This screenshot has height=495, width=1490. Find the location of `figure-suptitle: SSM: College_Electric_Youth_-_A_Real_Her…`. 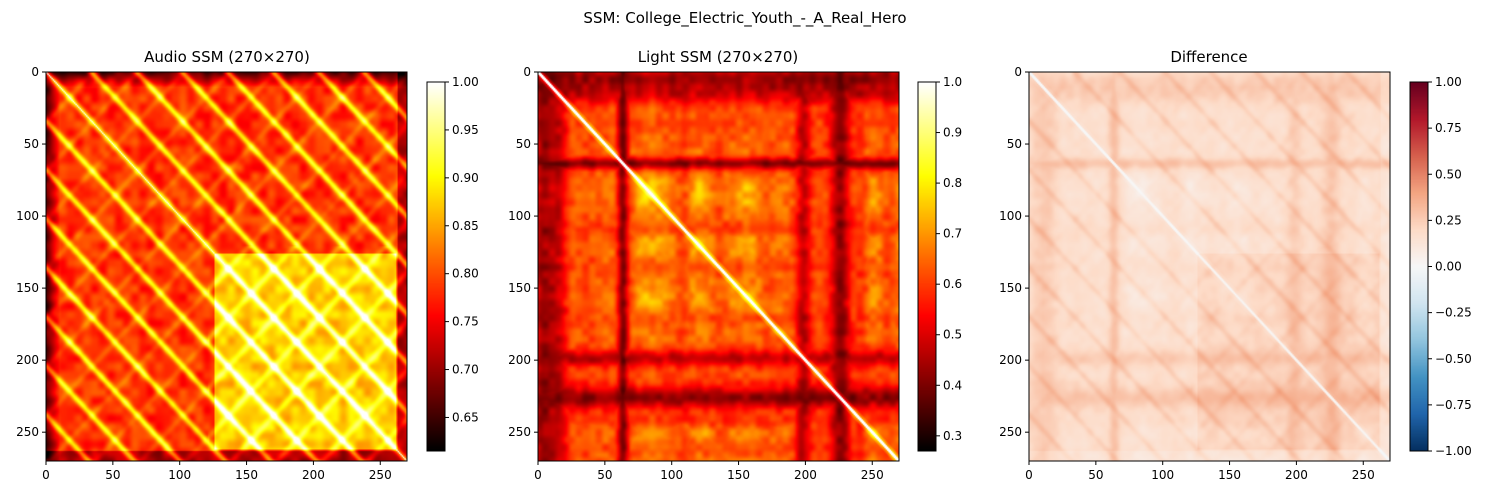

figure-suptitle: SSM: College_Electric_Youth_-_A_Real_Her… is located at coordinates (744, 18).